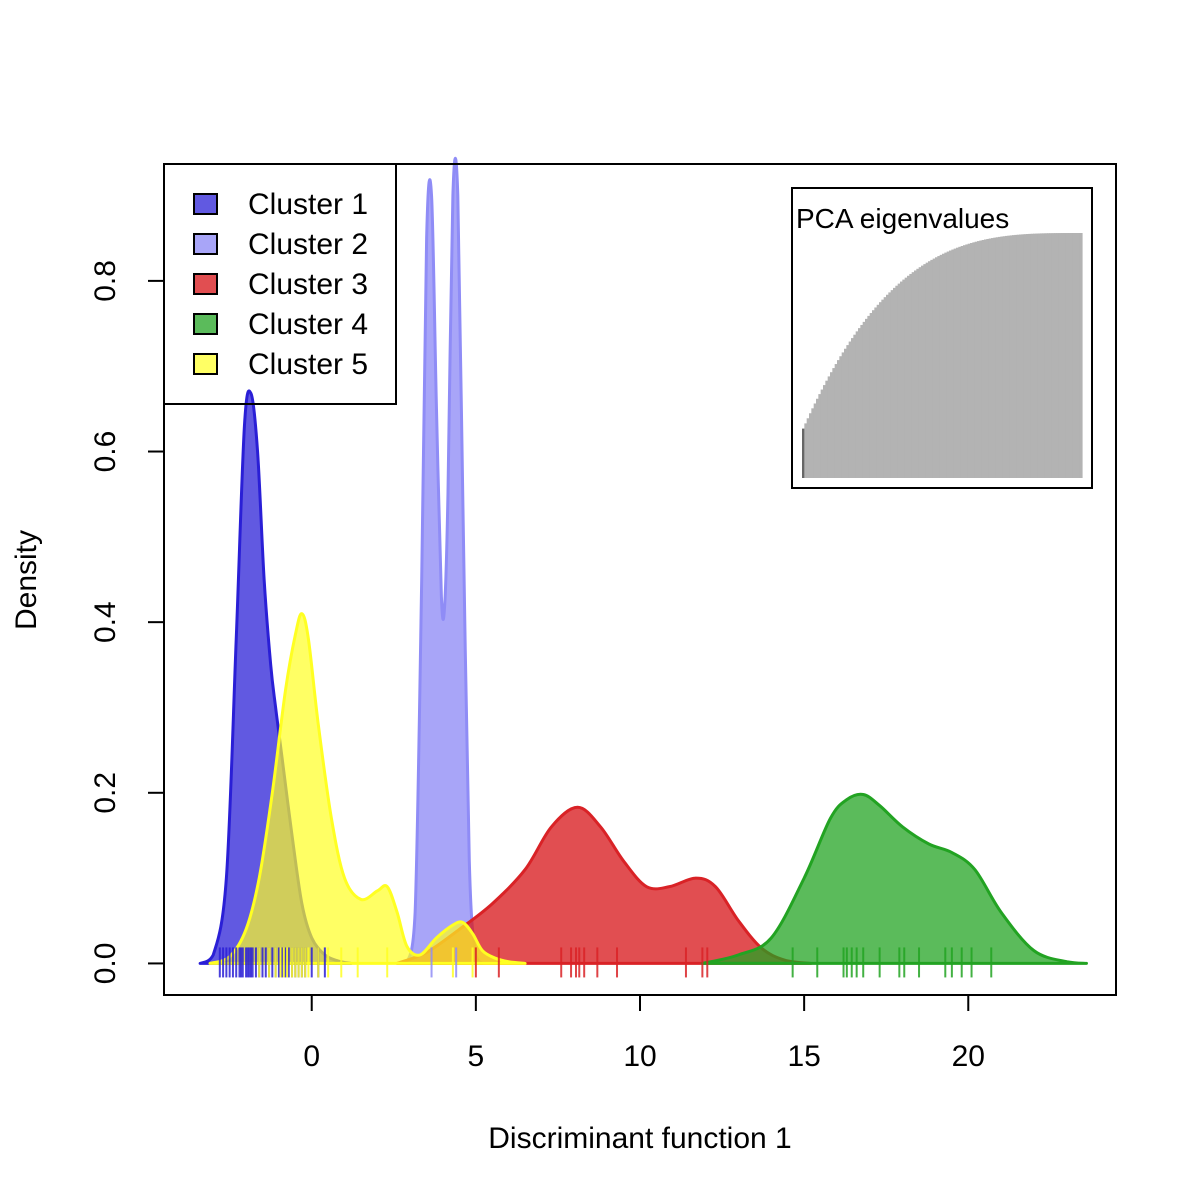 This screenshot has height=1200, width=1200. What do you see at coordinates (308, 204) in the screenshot?
I see `legend-label-cluster-1: Cluster 1` at bounding box center [308, 204].